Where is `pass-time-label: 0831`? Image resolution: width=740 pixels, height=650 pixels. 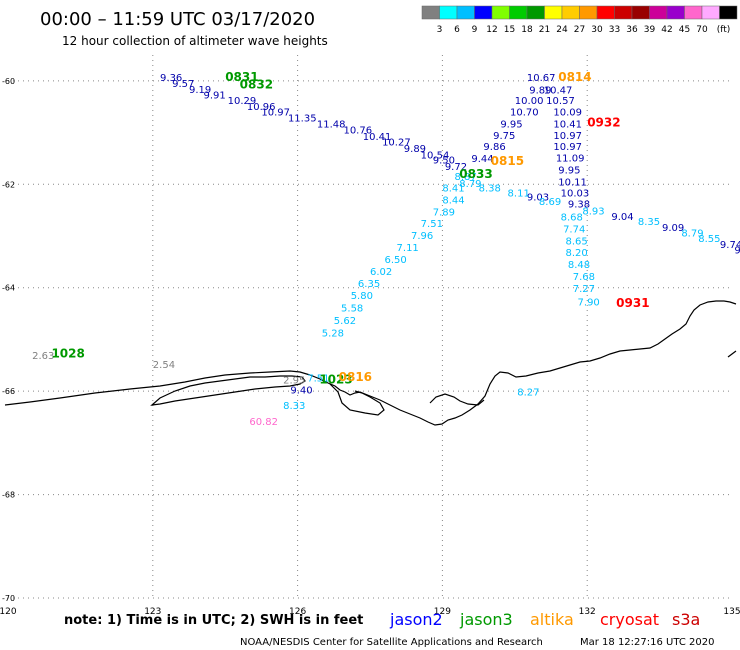
pass-time-label: 0831 is located at coordinates (241, 77).